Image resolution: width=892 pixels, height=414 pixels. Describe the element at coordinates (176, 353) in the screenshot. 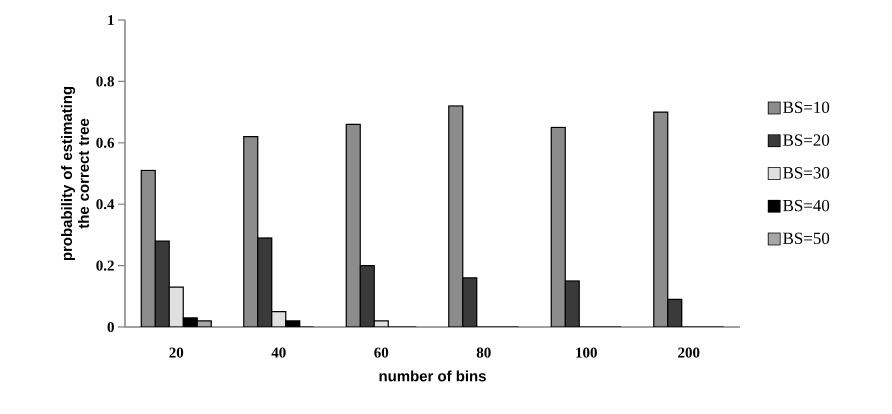

I see `x-tick-label: 20` at that location.